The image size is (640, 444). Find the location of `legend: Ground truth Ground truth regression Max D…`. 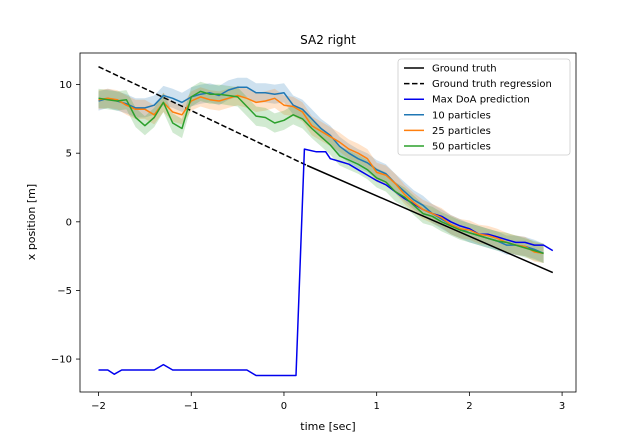

legend: Ground truth Ground truth regression Max D… is located at coordinates (484, 107).